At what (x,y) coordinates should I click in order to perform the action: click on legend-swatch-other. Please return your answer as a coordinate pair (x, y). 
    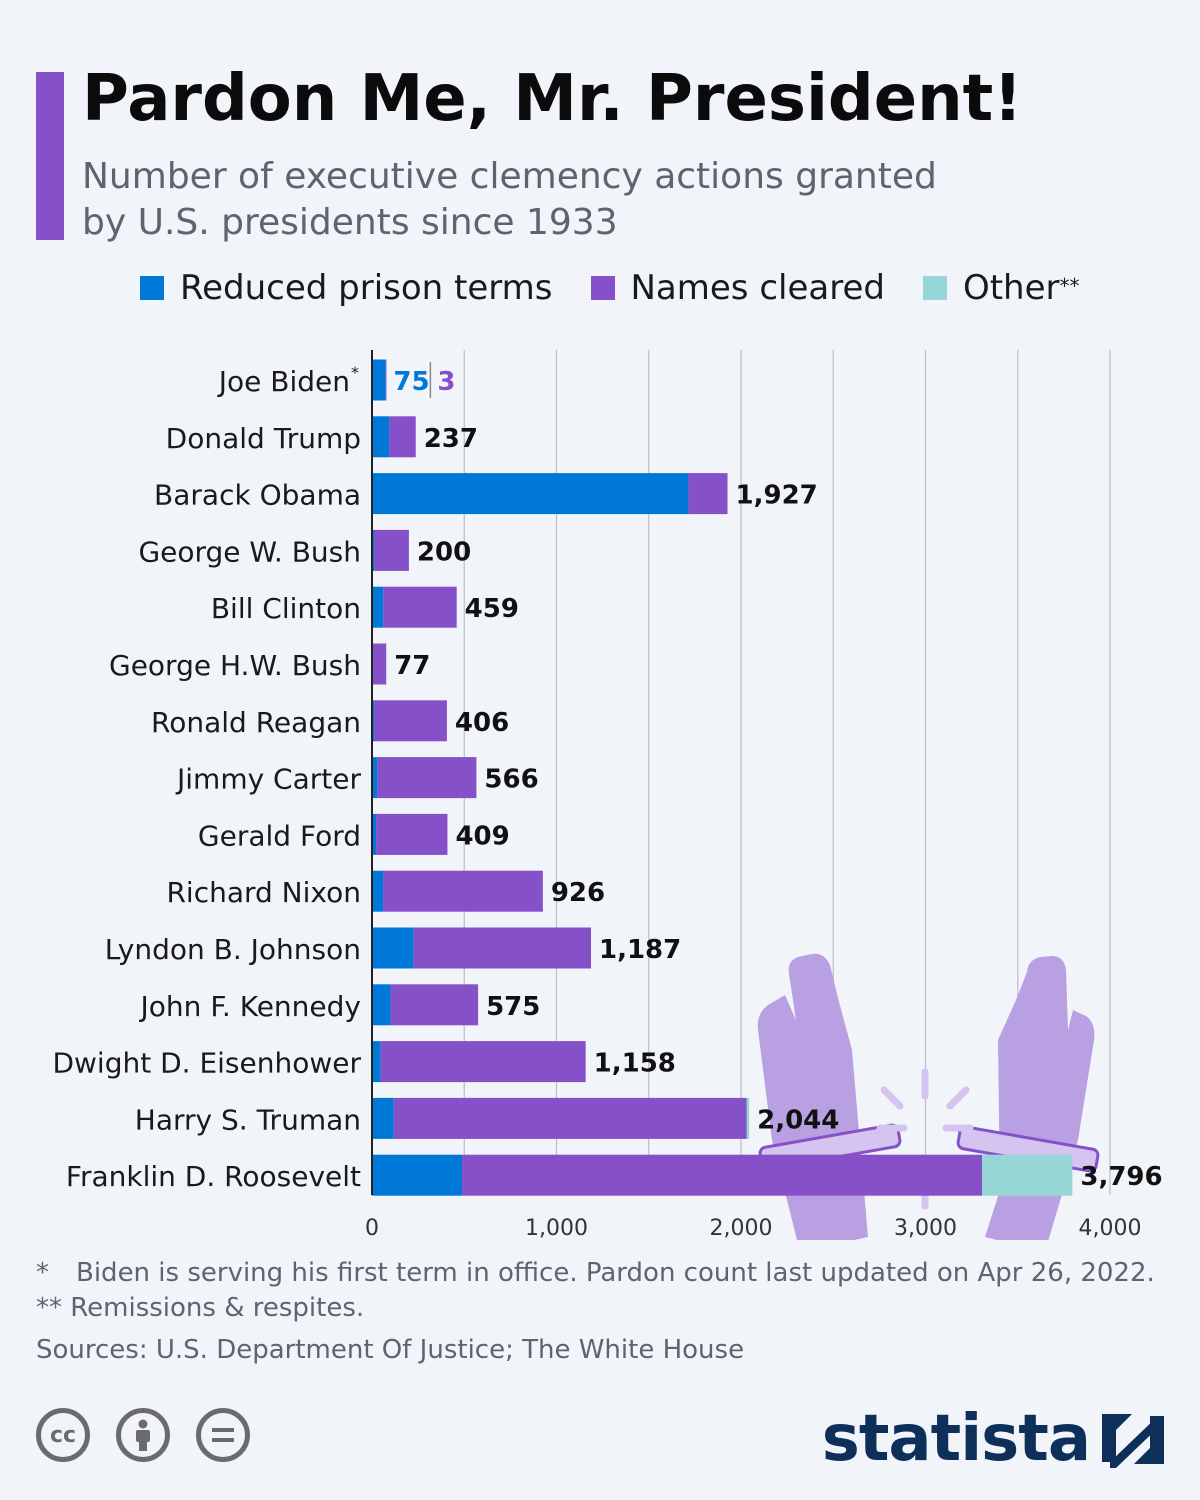
    Looking at the image, I should click on (934, 288).